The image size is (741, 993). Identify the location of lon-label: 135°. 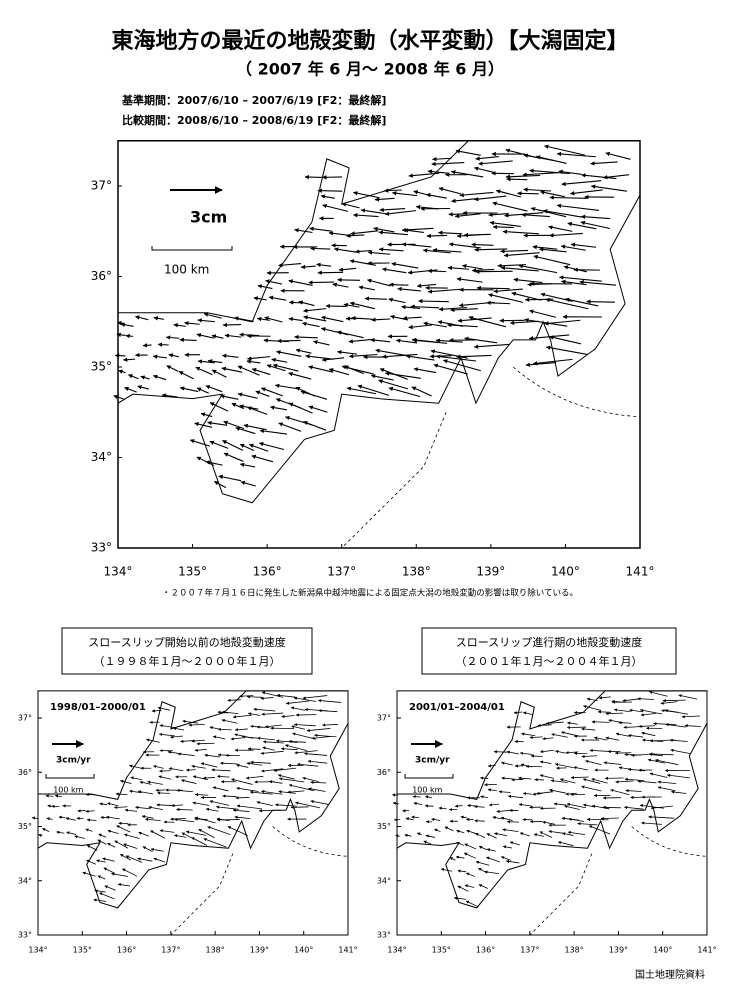
(82, 950).